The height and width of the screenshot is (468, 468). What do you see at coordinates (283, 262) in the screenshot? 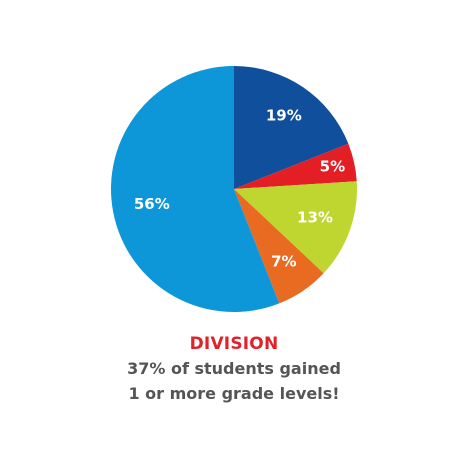
I see `slice-value-label: 7%` at bounding box center [283, 262].